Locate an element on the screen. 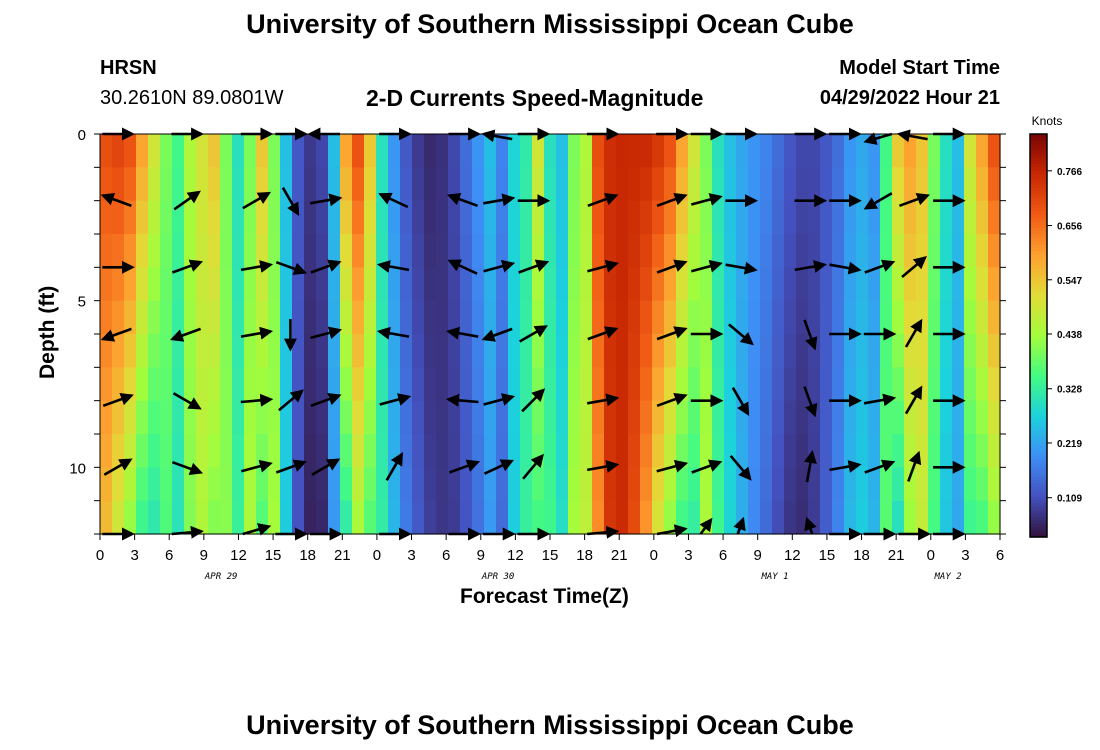 This screenshot has width=1100, height=750. y-tick-label: 5 is located at coordinates (82, 302).